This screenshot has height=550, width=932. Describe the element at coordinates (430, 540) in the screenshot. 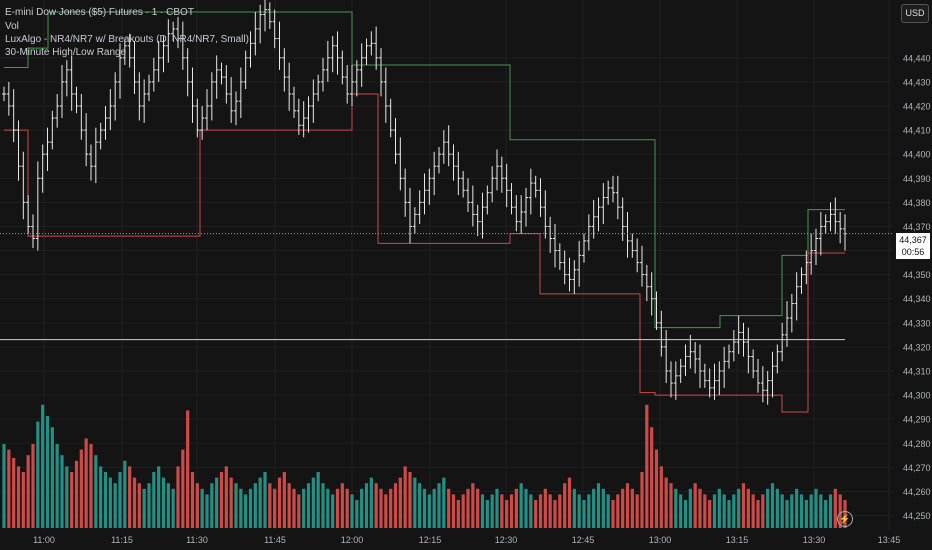

I see `time-tick-label: 12:15` at that location.